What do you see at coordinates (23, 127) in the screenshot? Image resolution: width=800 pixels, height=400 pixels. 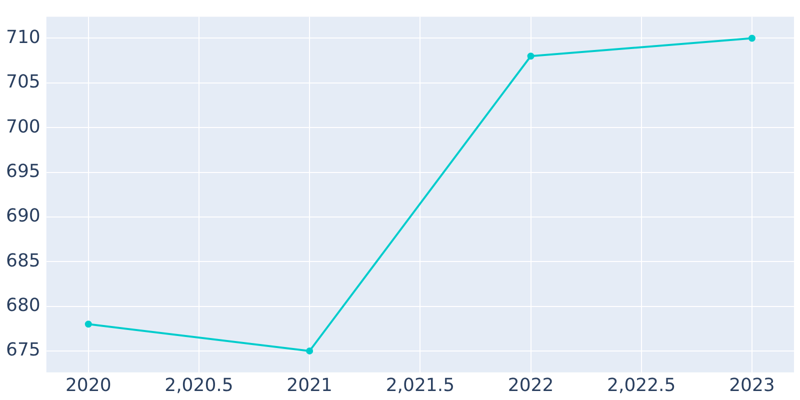 I see `y-tick-label: 700` at bounding box center [23, 127].